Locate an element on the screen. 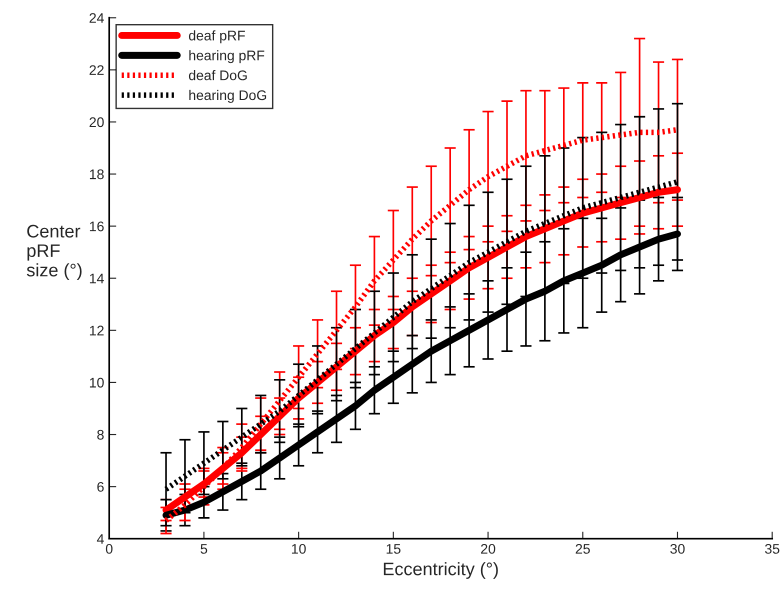 This screenshot has width=780, height=592. x-tick-label: 5 is located at coordinates (204, 549).